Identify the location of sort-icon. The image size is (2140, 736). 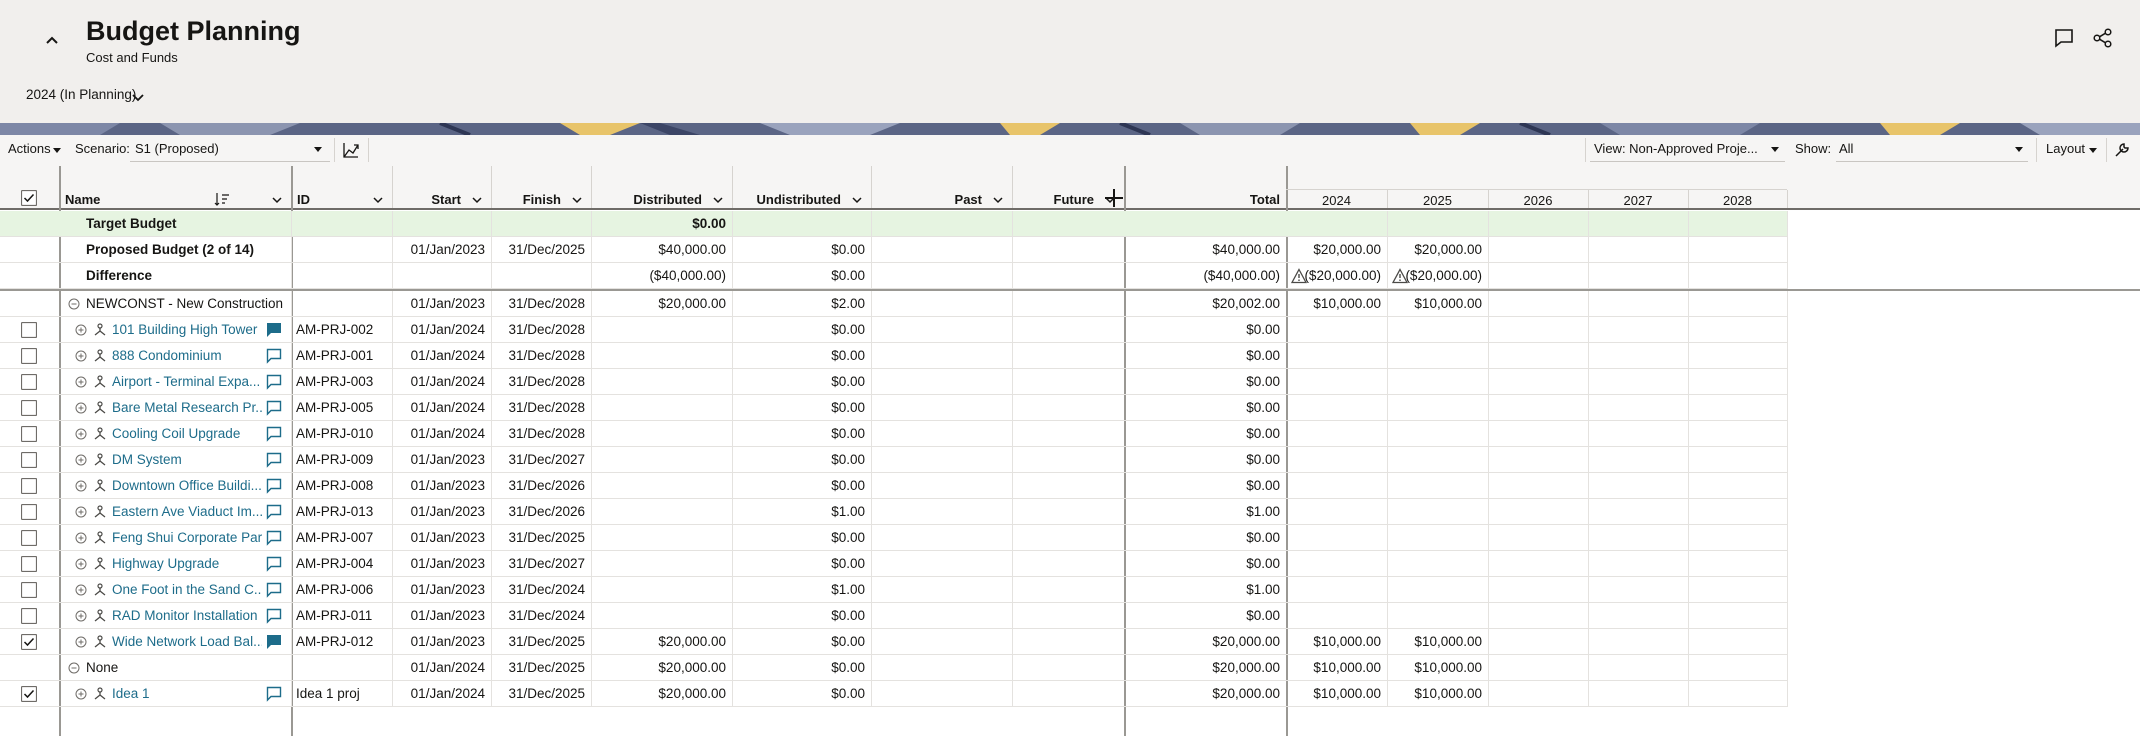
(222, 199).